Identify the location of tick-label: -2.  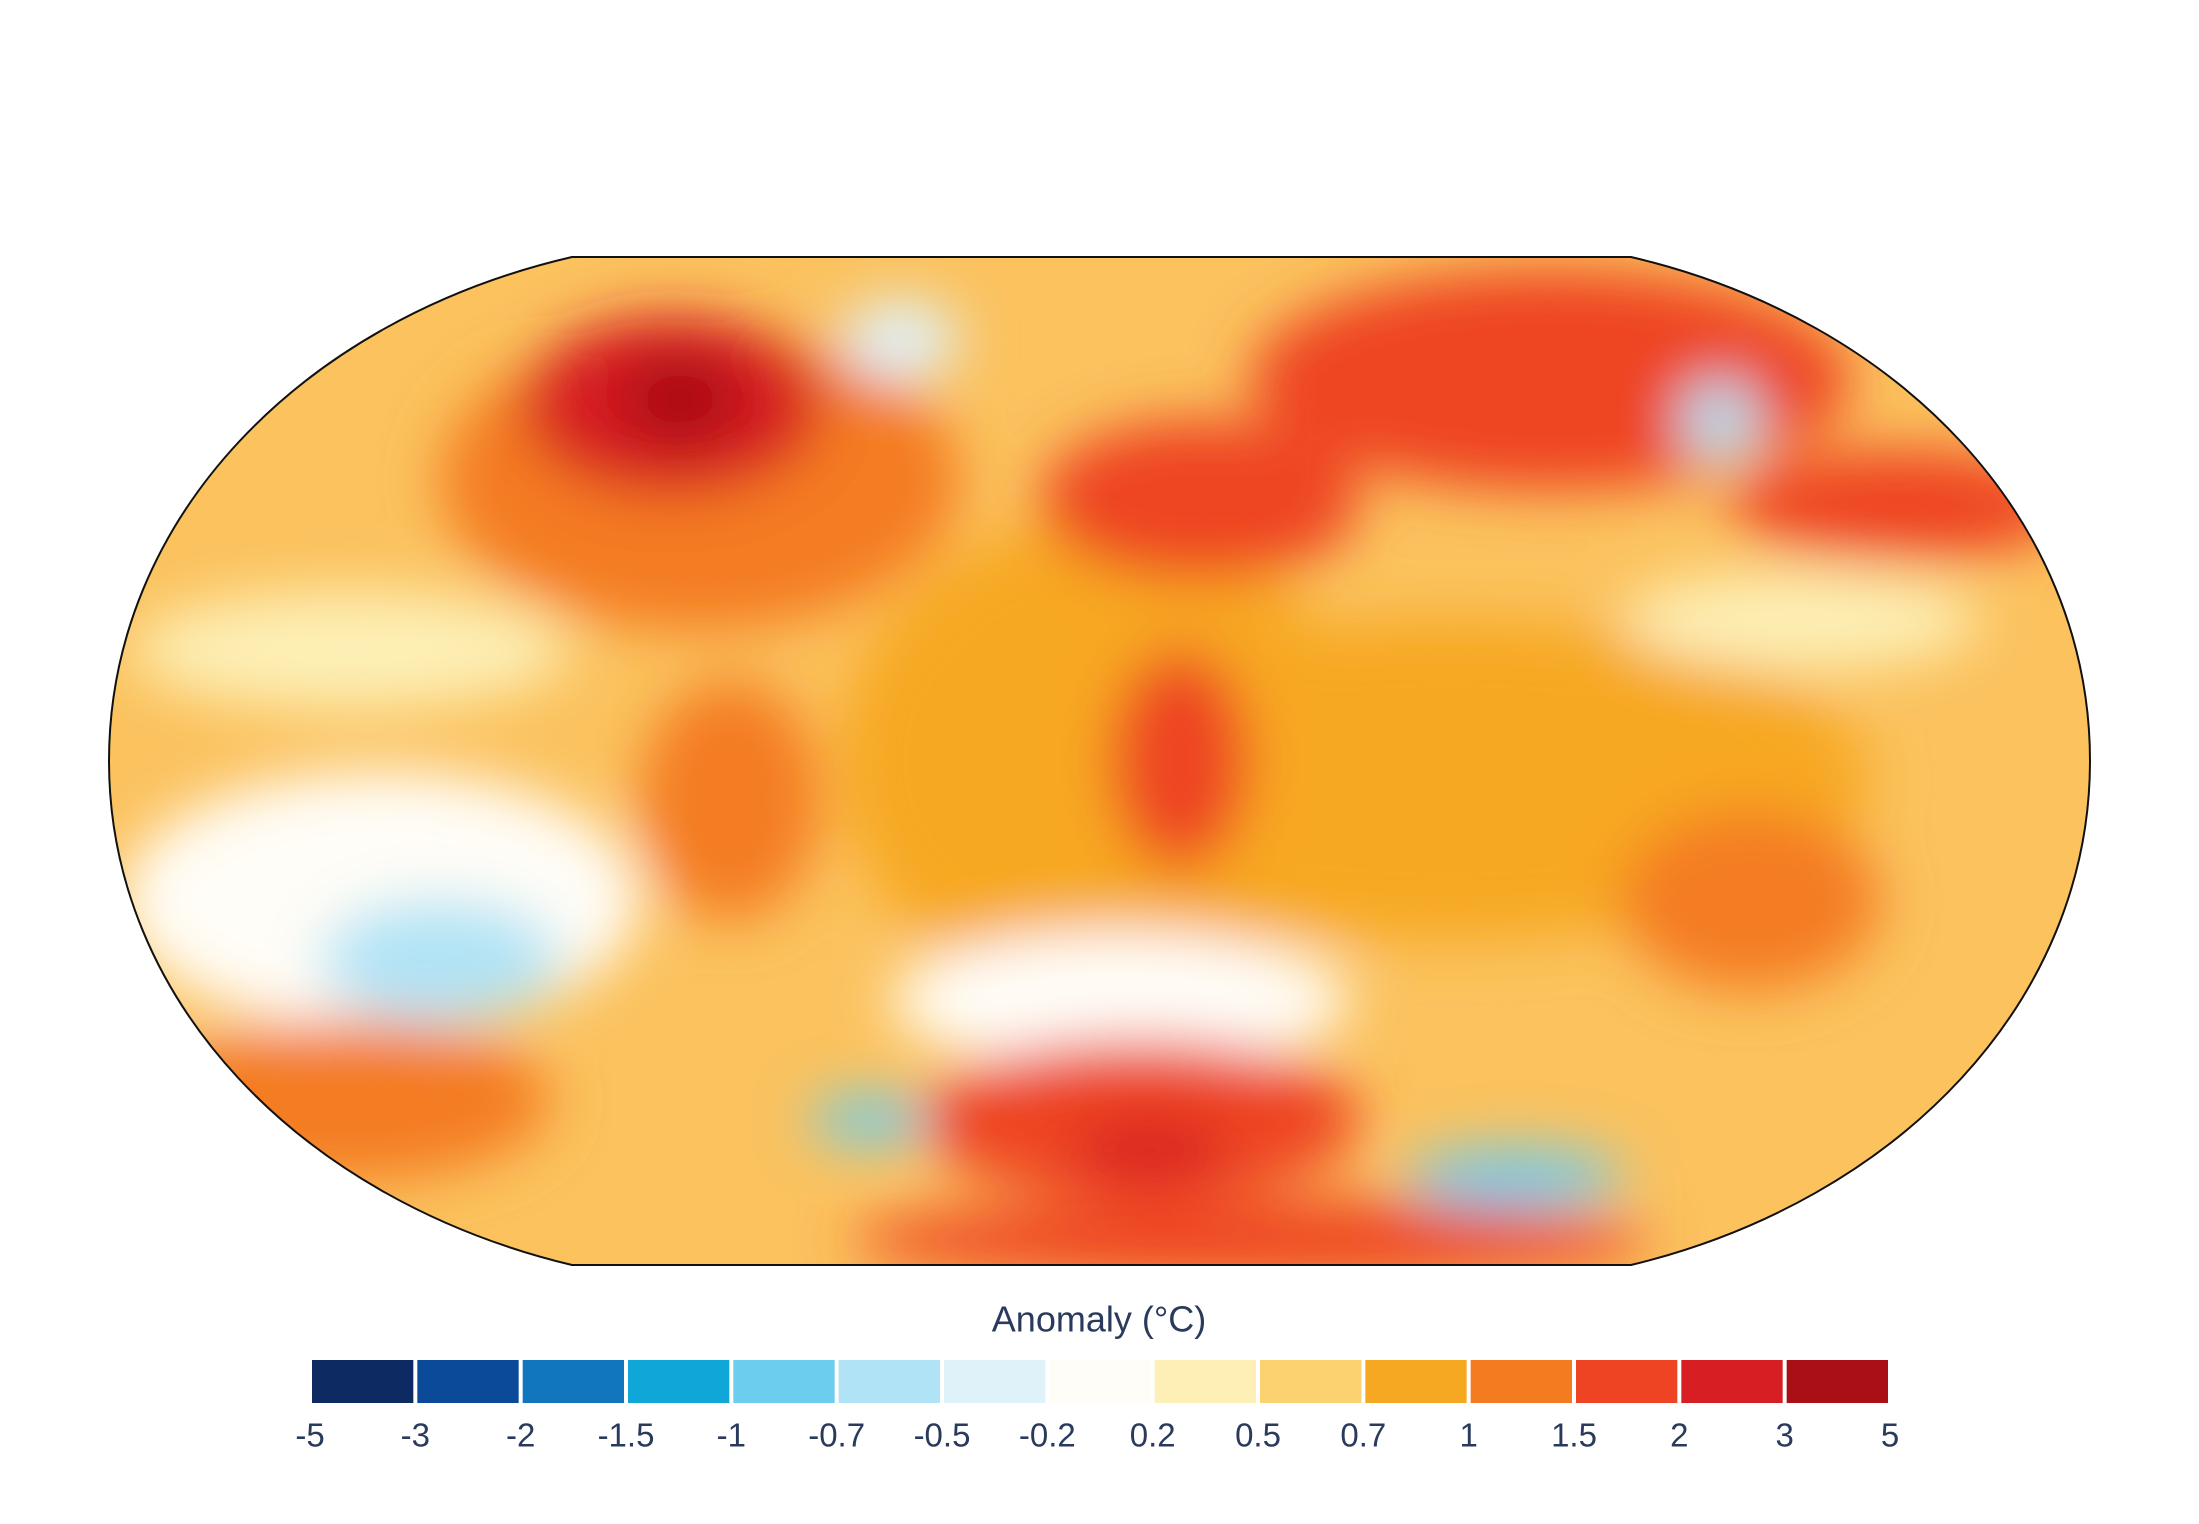
(520, 1435).